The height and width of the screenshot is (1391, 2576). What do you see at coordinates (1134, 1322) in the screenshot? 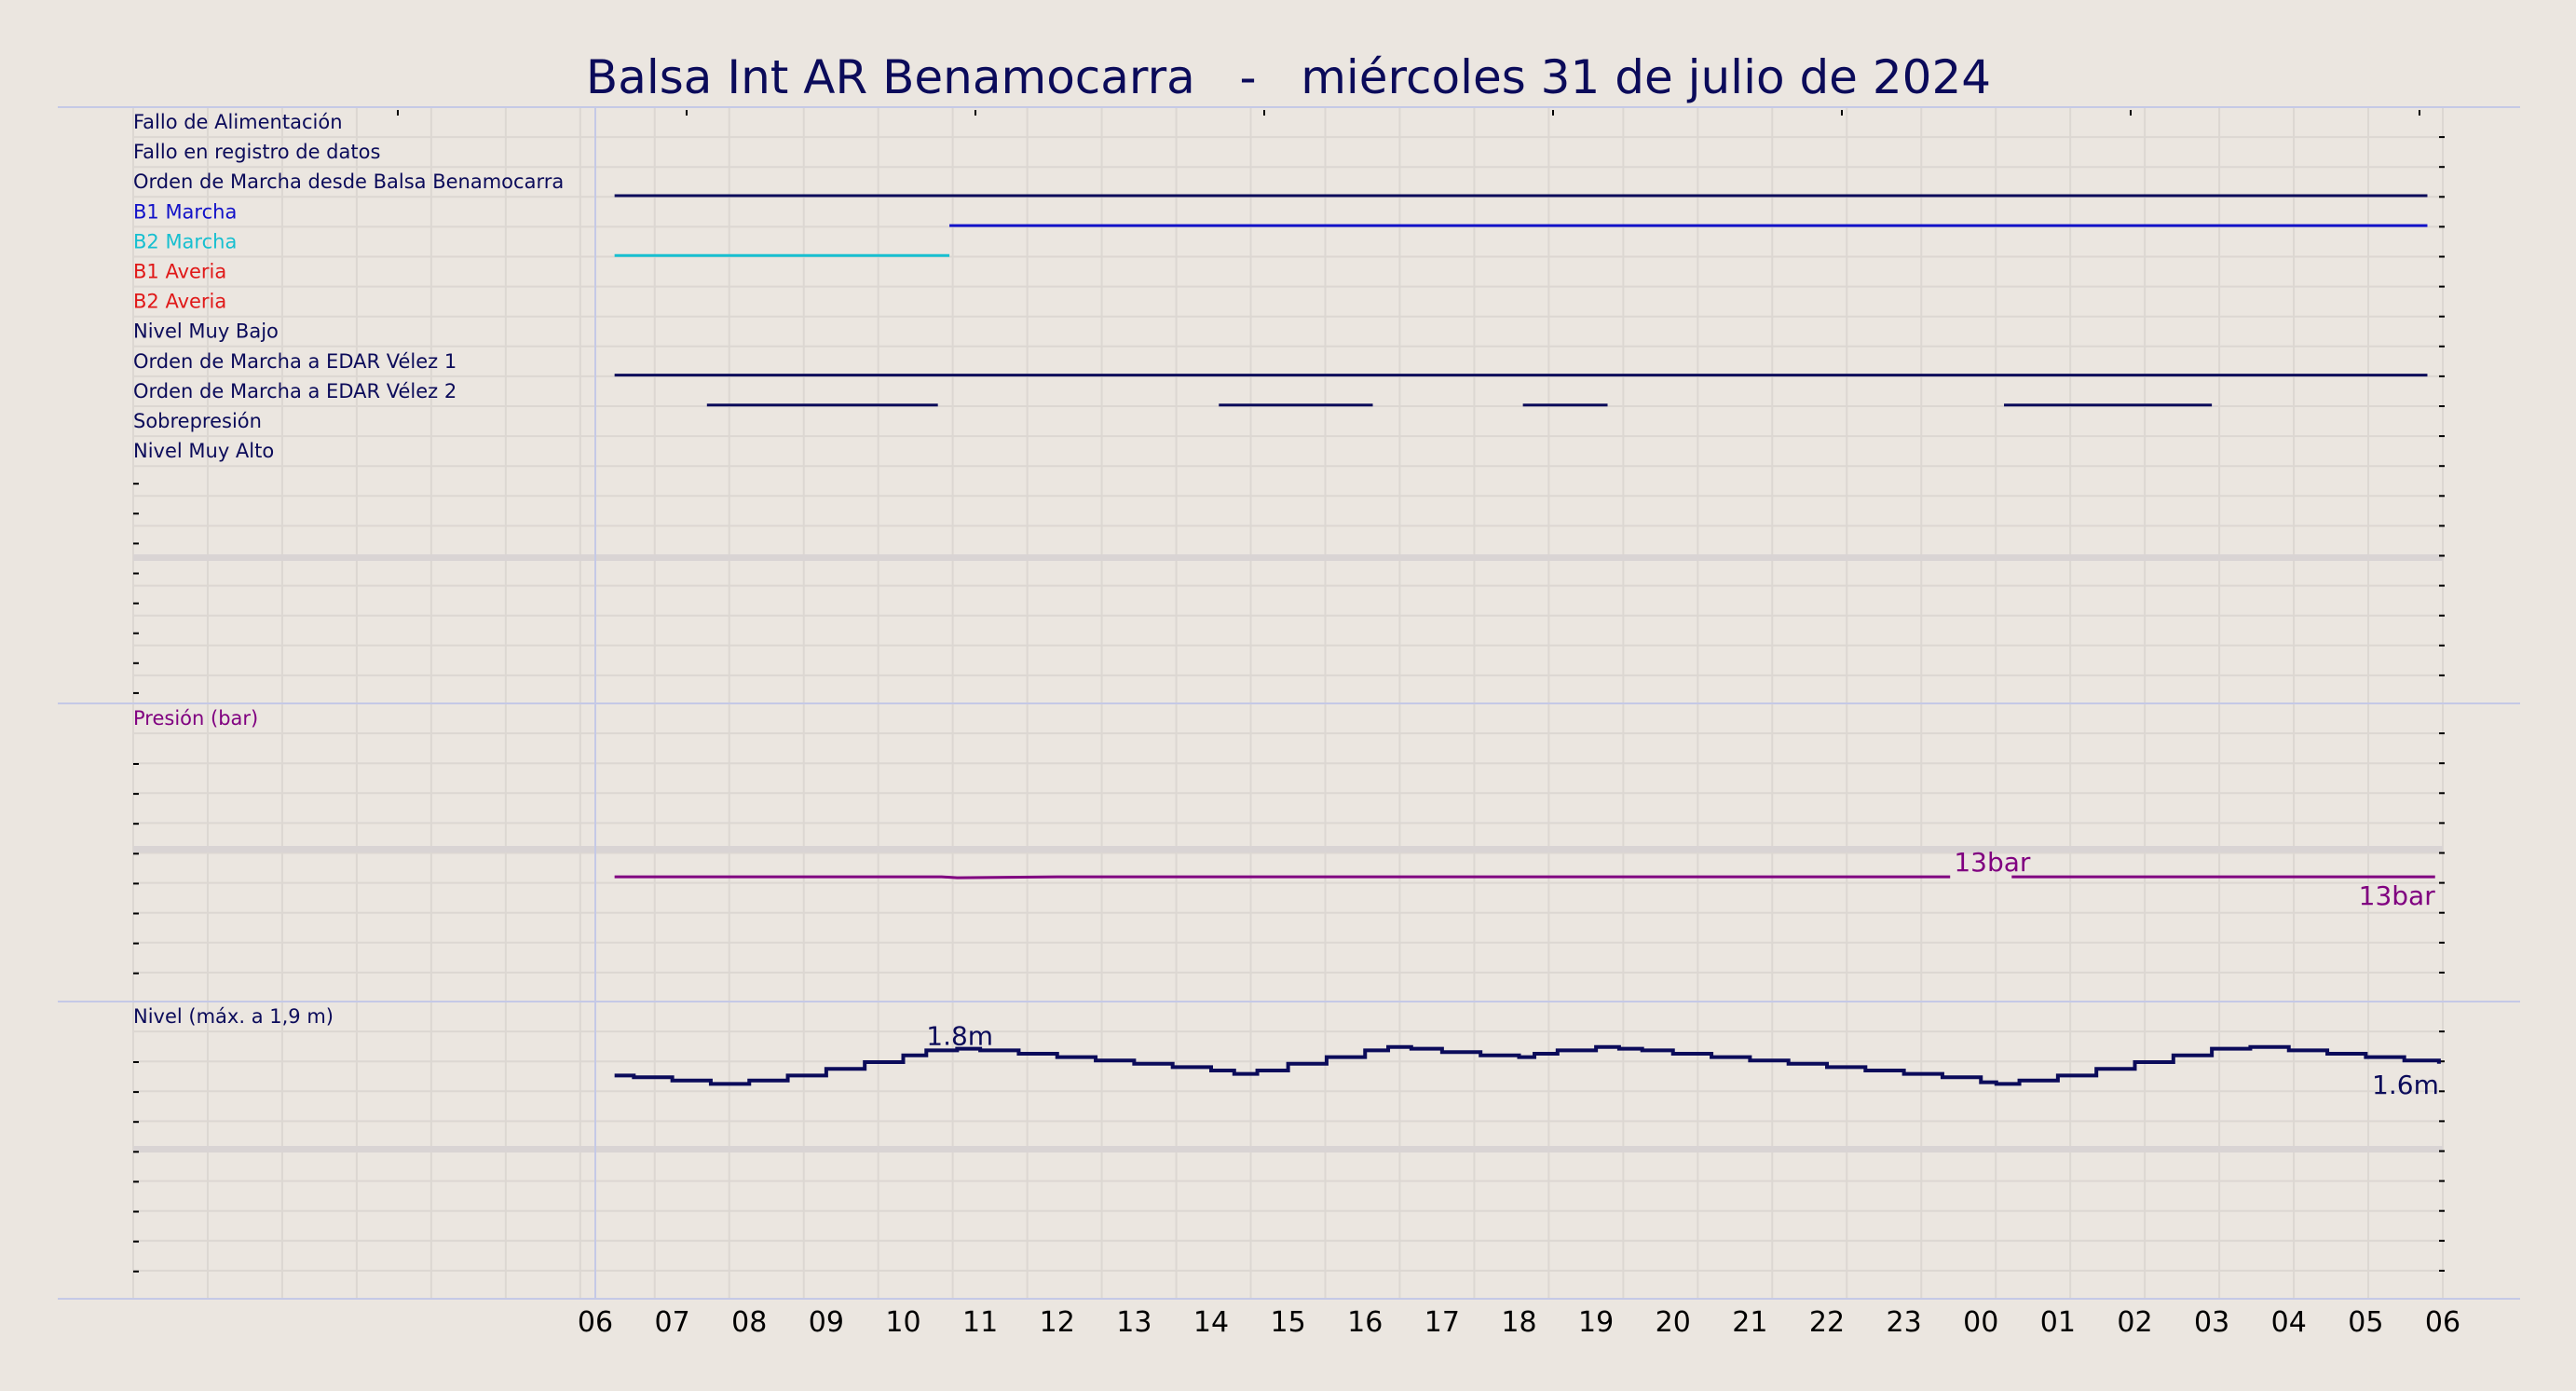
I see `x-tick-label: 13` at bounding box center [1134, 1322].